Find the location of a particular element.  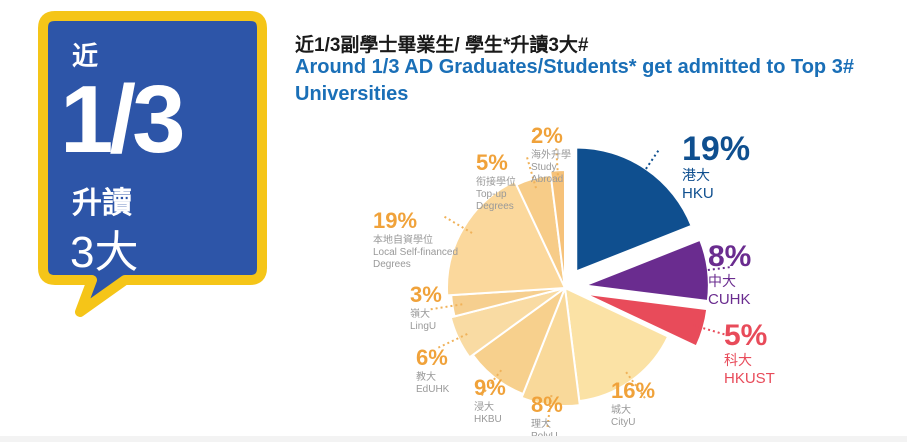

chart-title-zh: 近1/3副學士畢業生/ 學生*升讀3大# is located at coordinates (442, 45).